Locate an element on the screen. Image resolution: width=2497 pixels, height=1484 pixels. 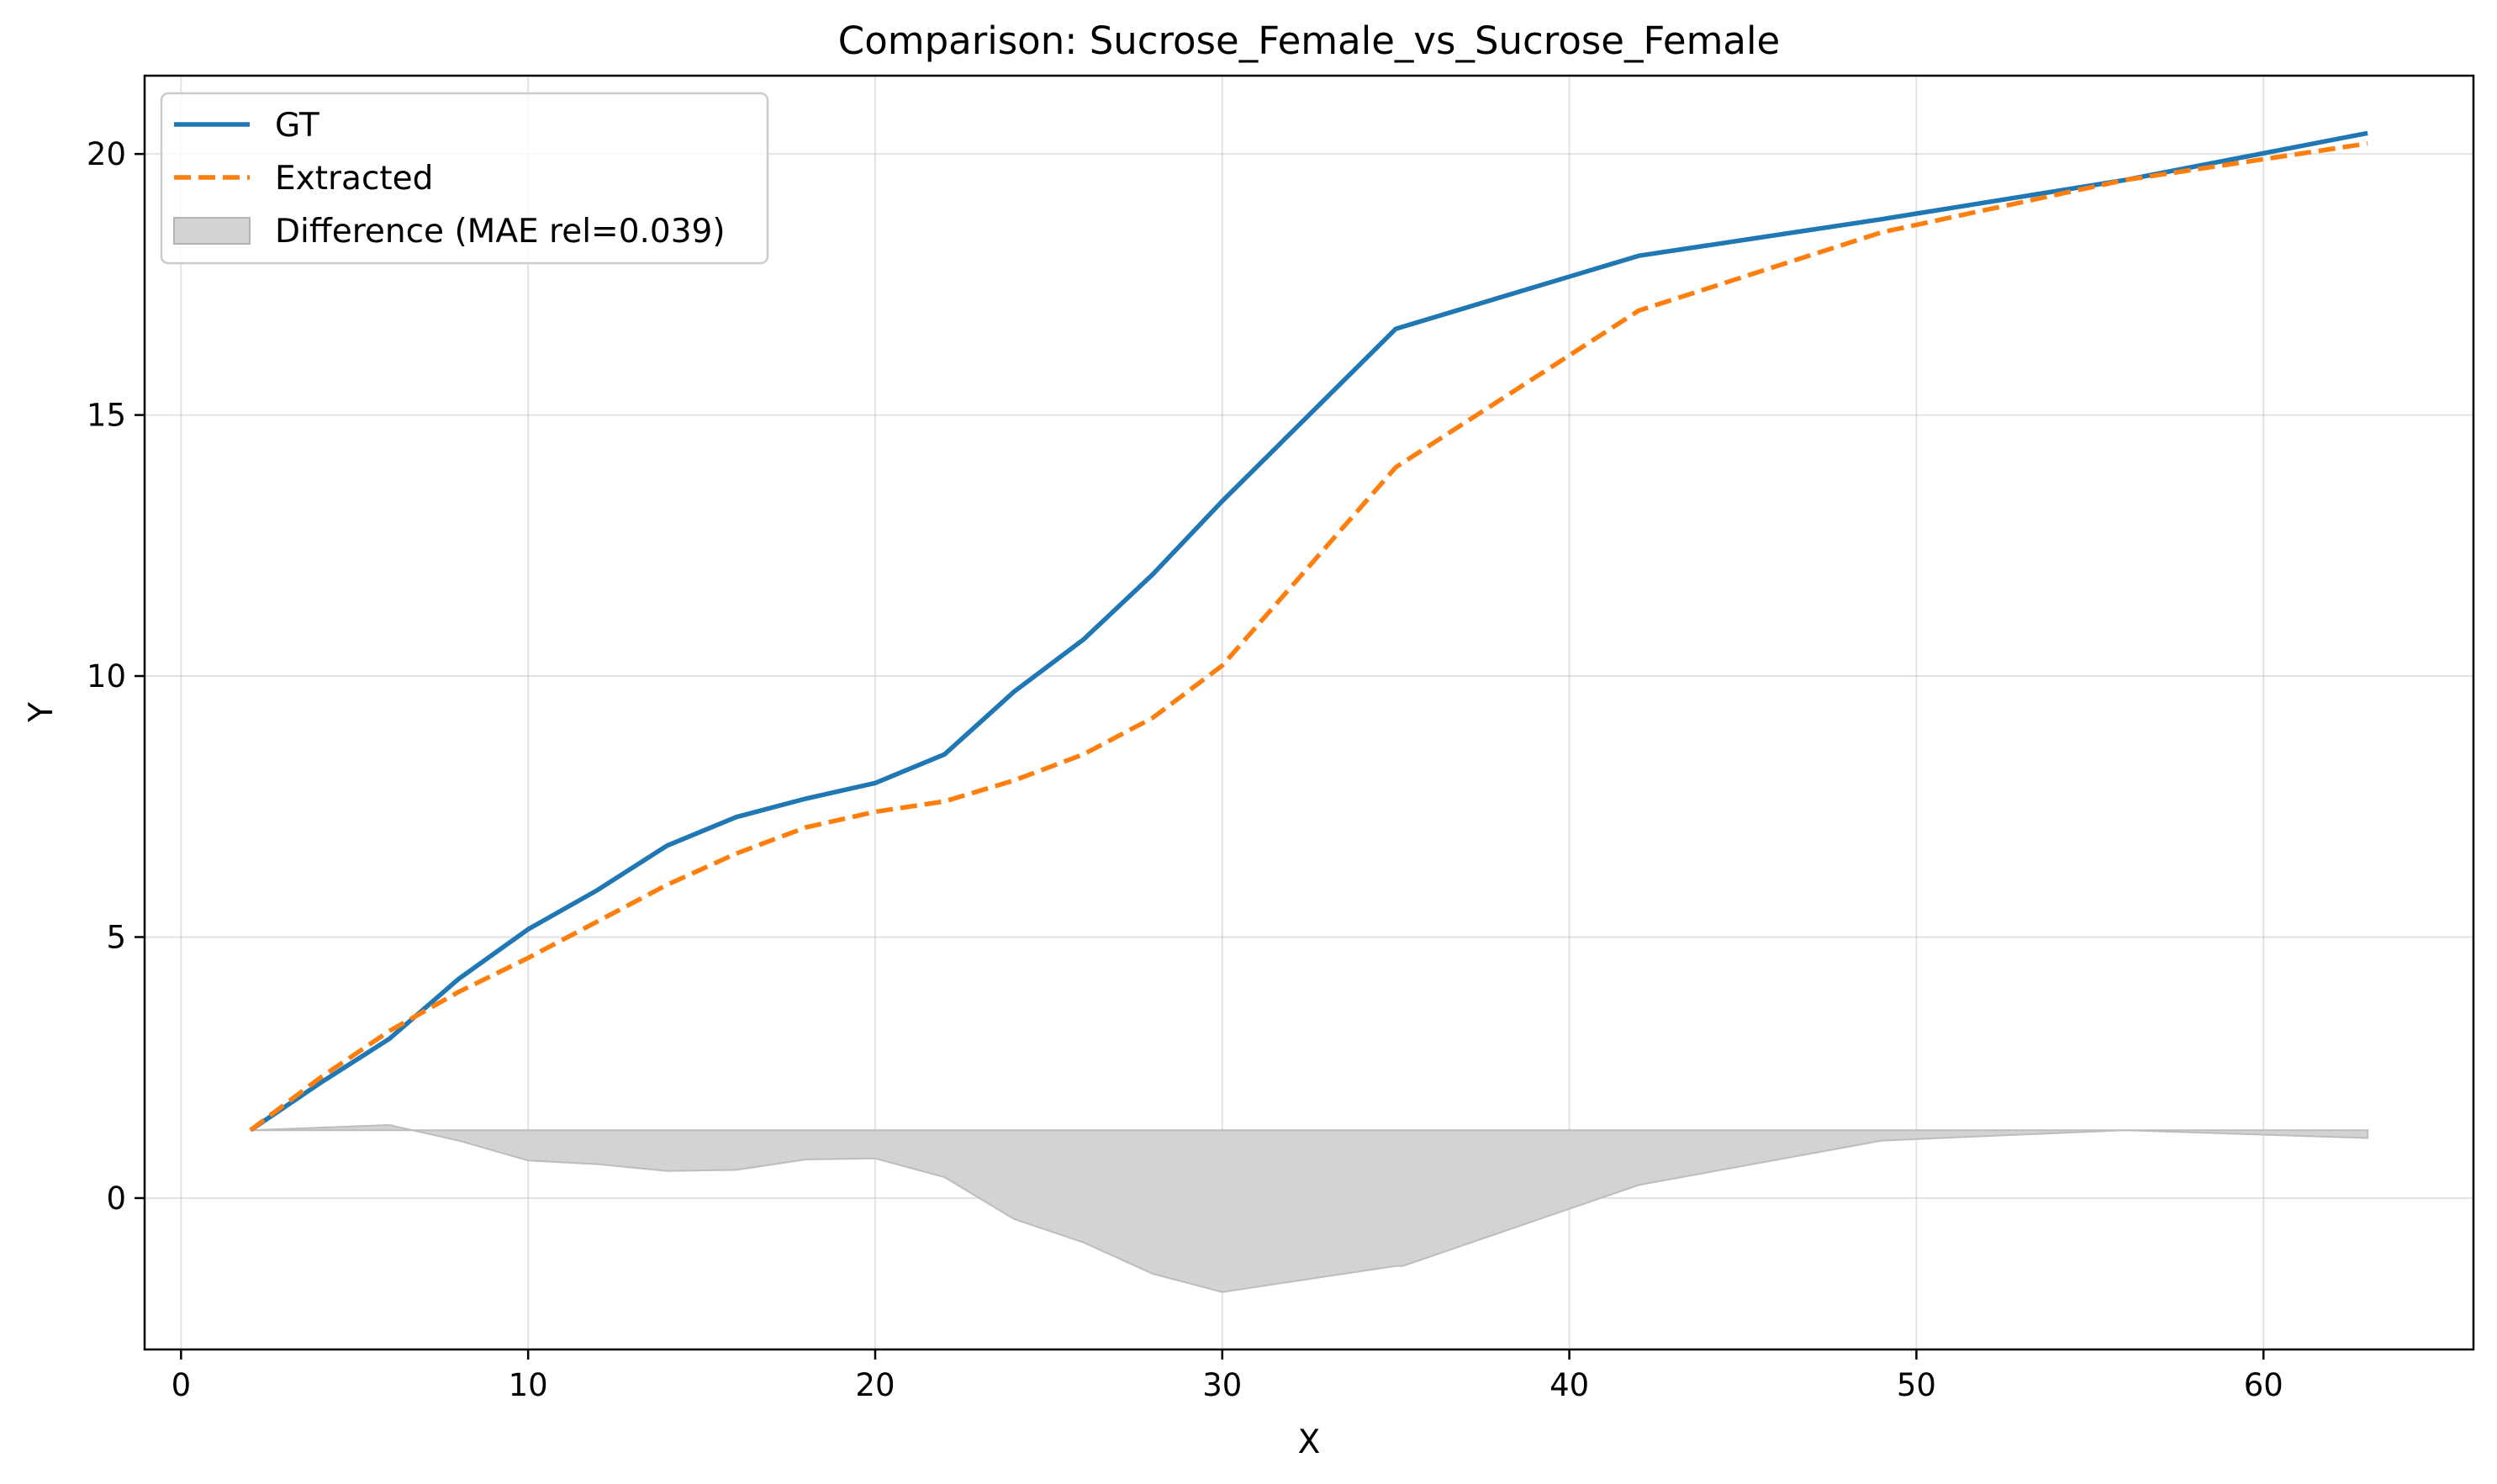
legend-difference-swatch is located at coordinates (212, 231).